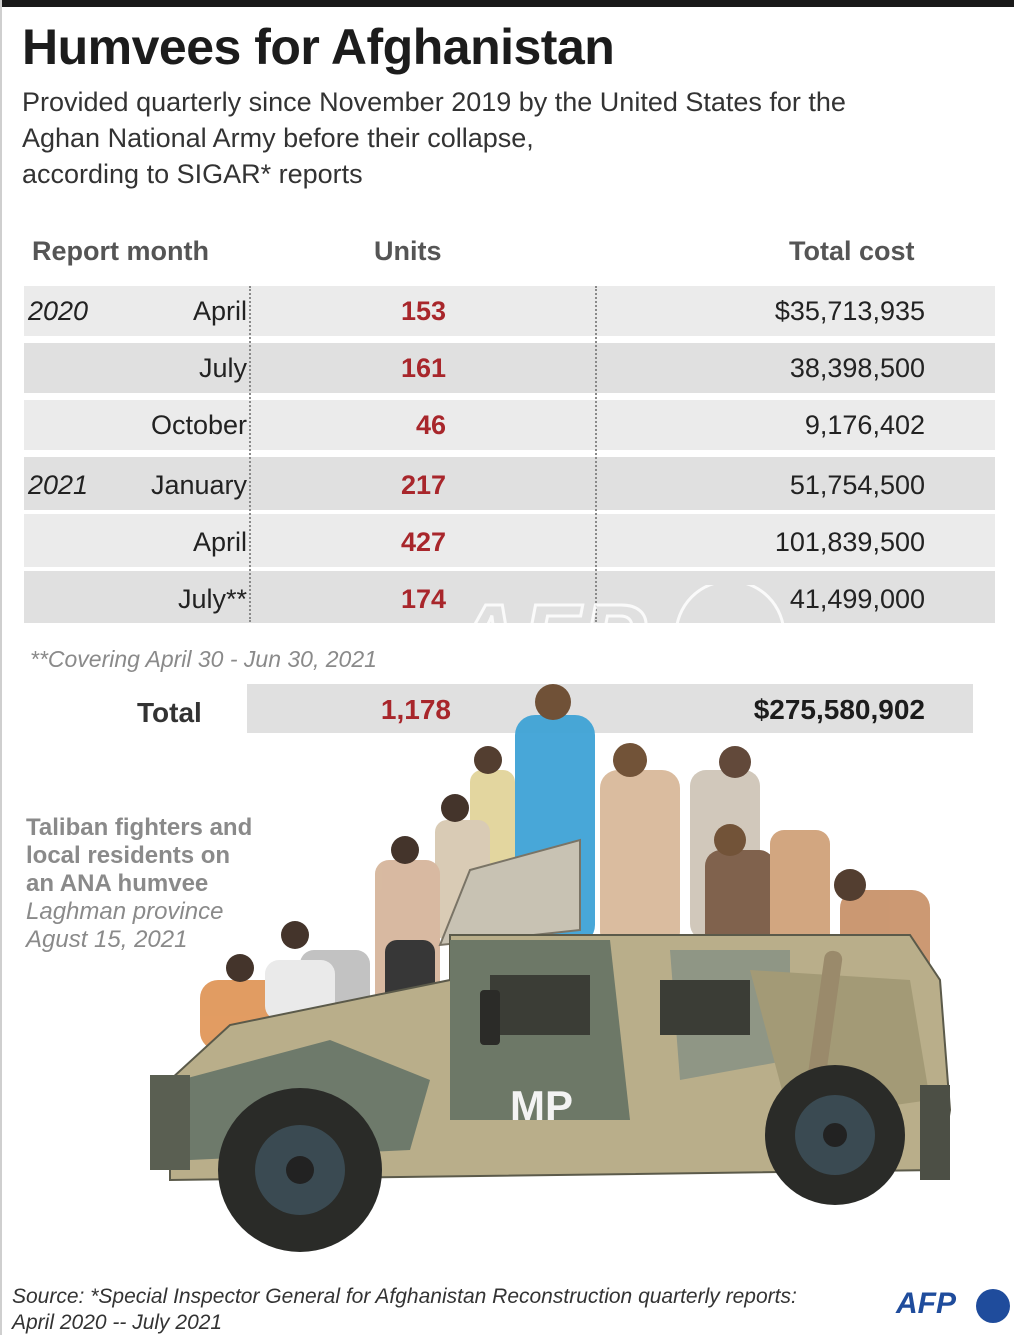  I want to click on caption-line: Agust 15, 2021, so click(107, 939).